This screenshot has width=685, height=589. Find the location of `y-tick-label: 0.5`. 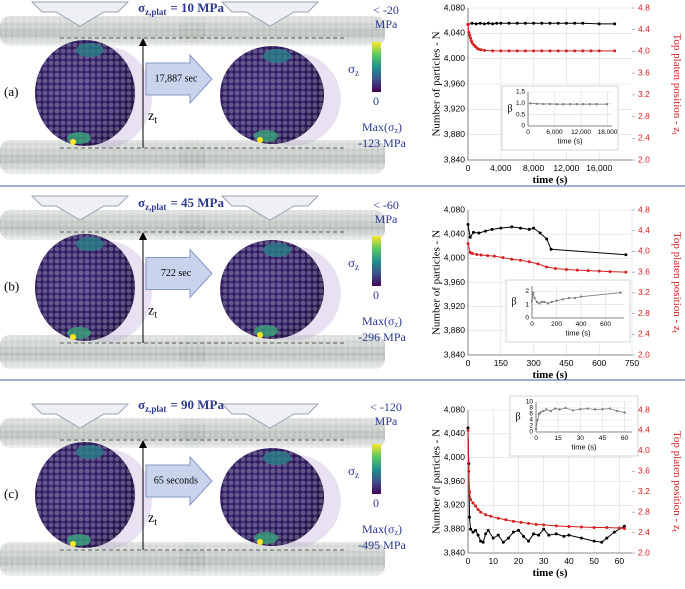

y-tick-label: 0.5 is located at coordinates (520, 114).